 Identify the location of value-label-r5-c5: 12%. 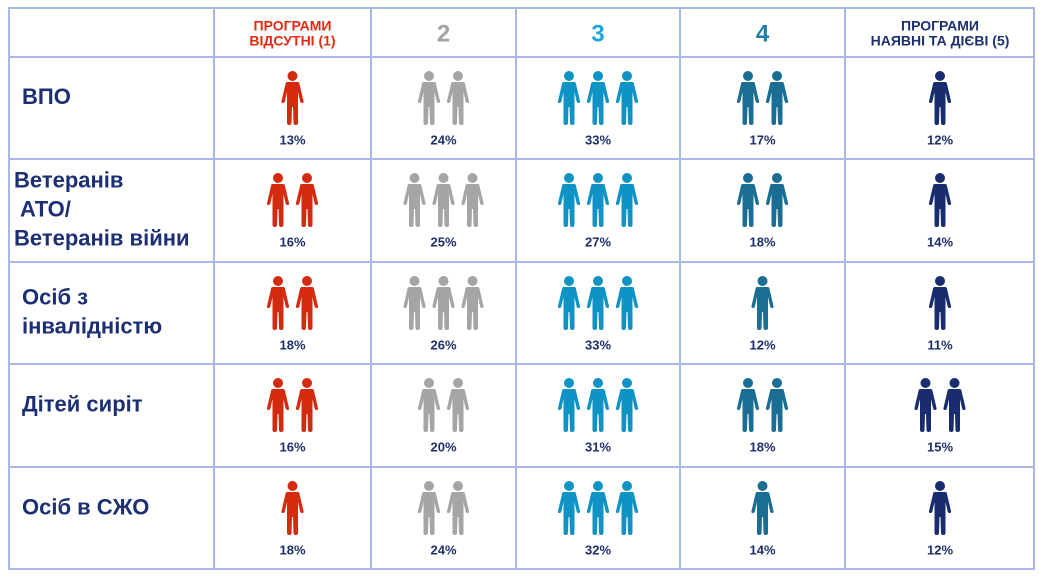
(940, 549).